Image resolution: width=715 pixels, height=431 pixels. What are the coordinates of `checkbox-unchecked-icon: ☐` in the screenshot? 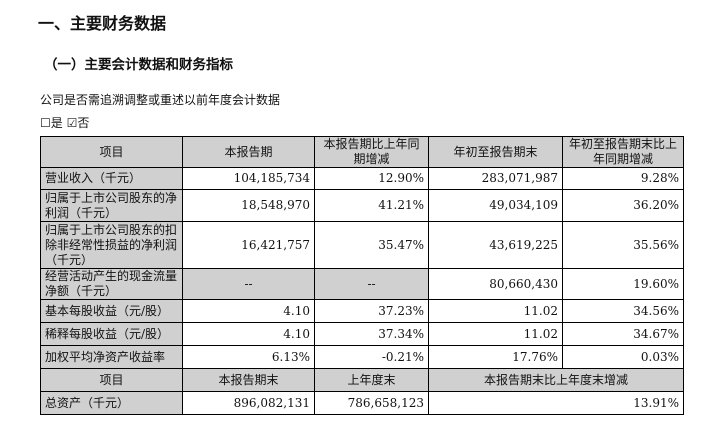 It's located at (45, 123).